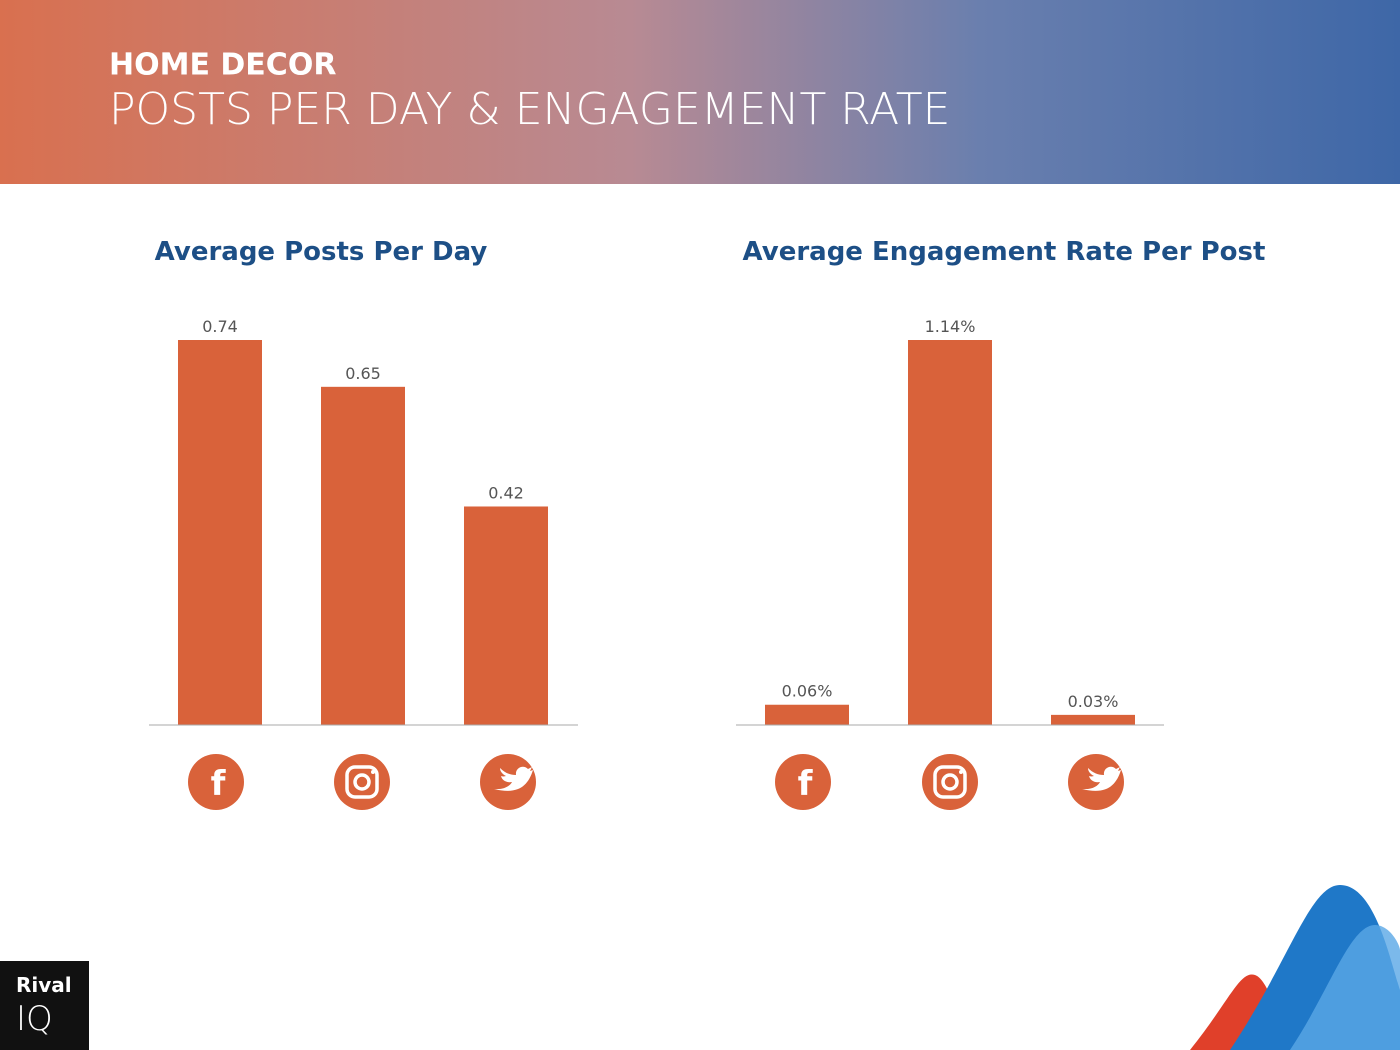 The image size is (1400, 1050). I want to click on decoration, so click(1295, 967).